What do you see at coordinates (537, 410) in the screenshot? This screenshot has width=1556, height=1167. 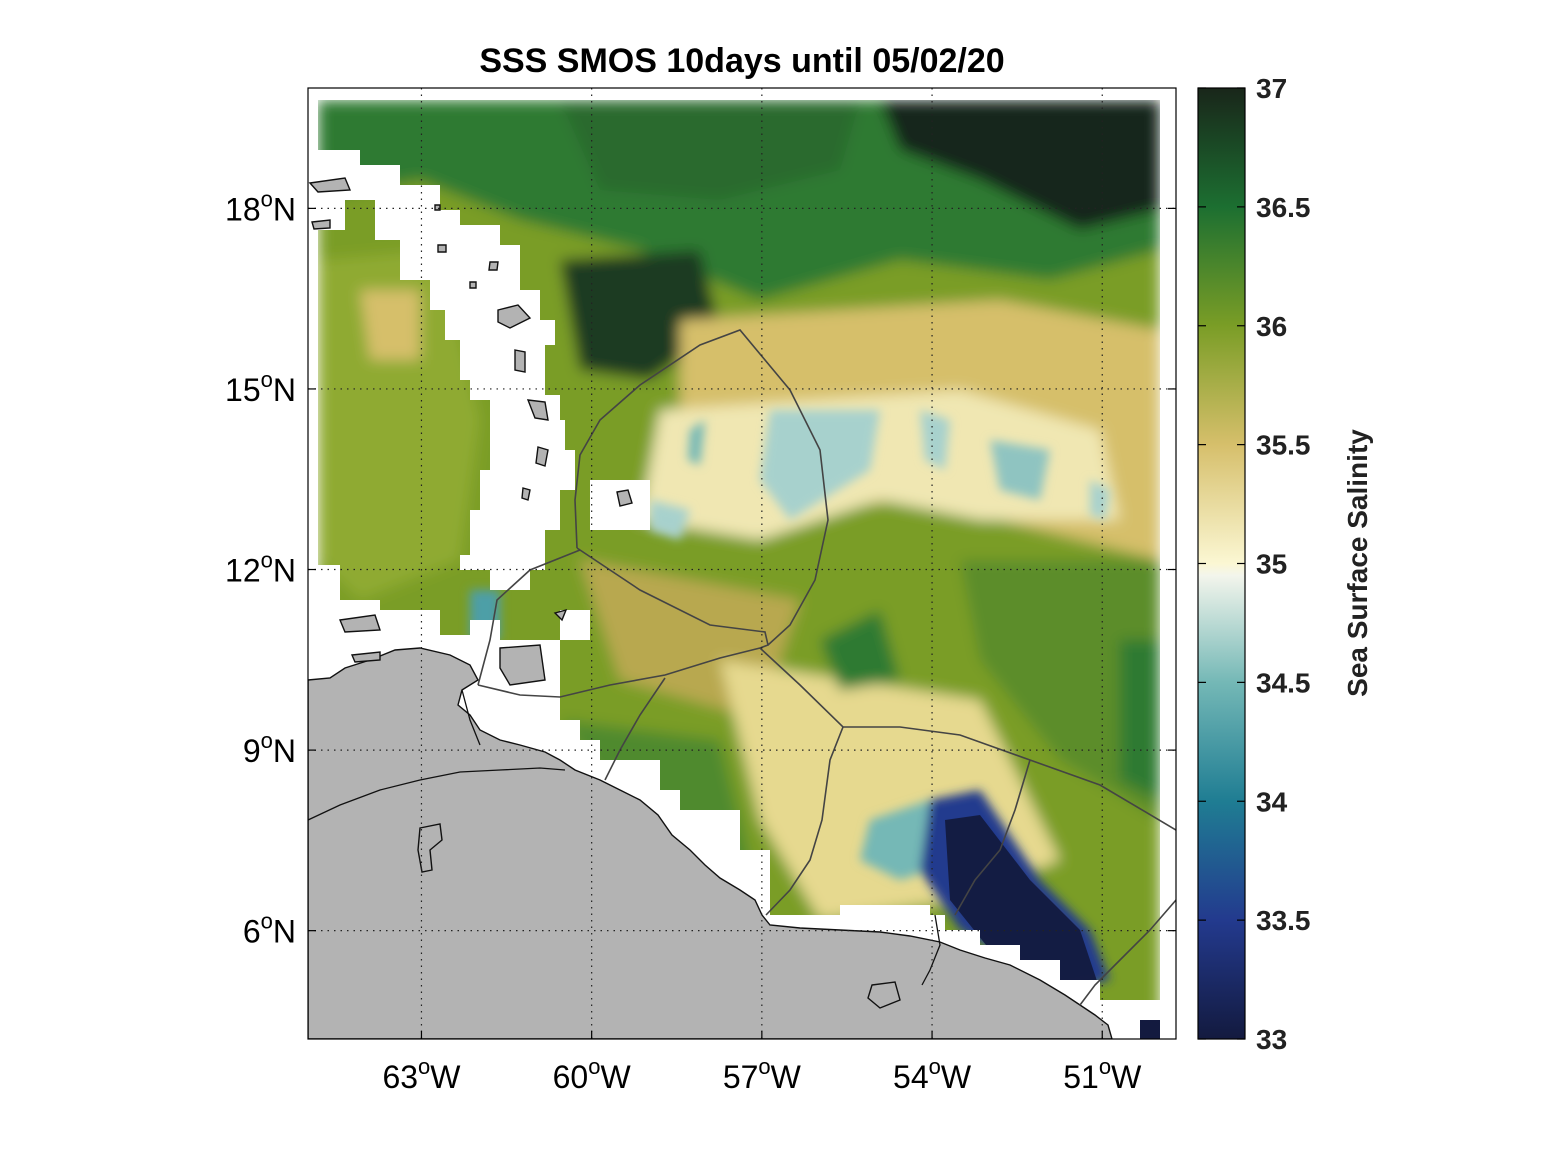 I see `martinique-island` at bounding box center [537, 410].